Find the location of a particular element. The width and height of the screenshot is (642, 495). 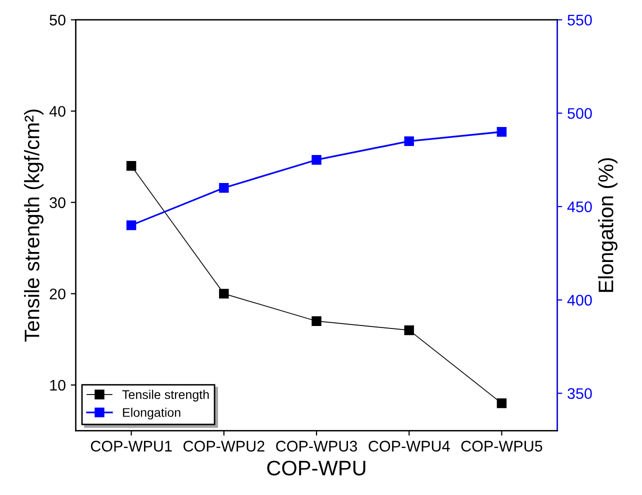

y2-axis-title: Elongation (%) is located at coordinates (608, 225).